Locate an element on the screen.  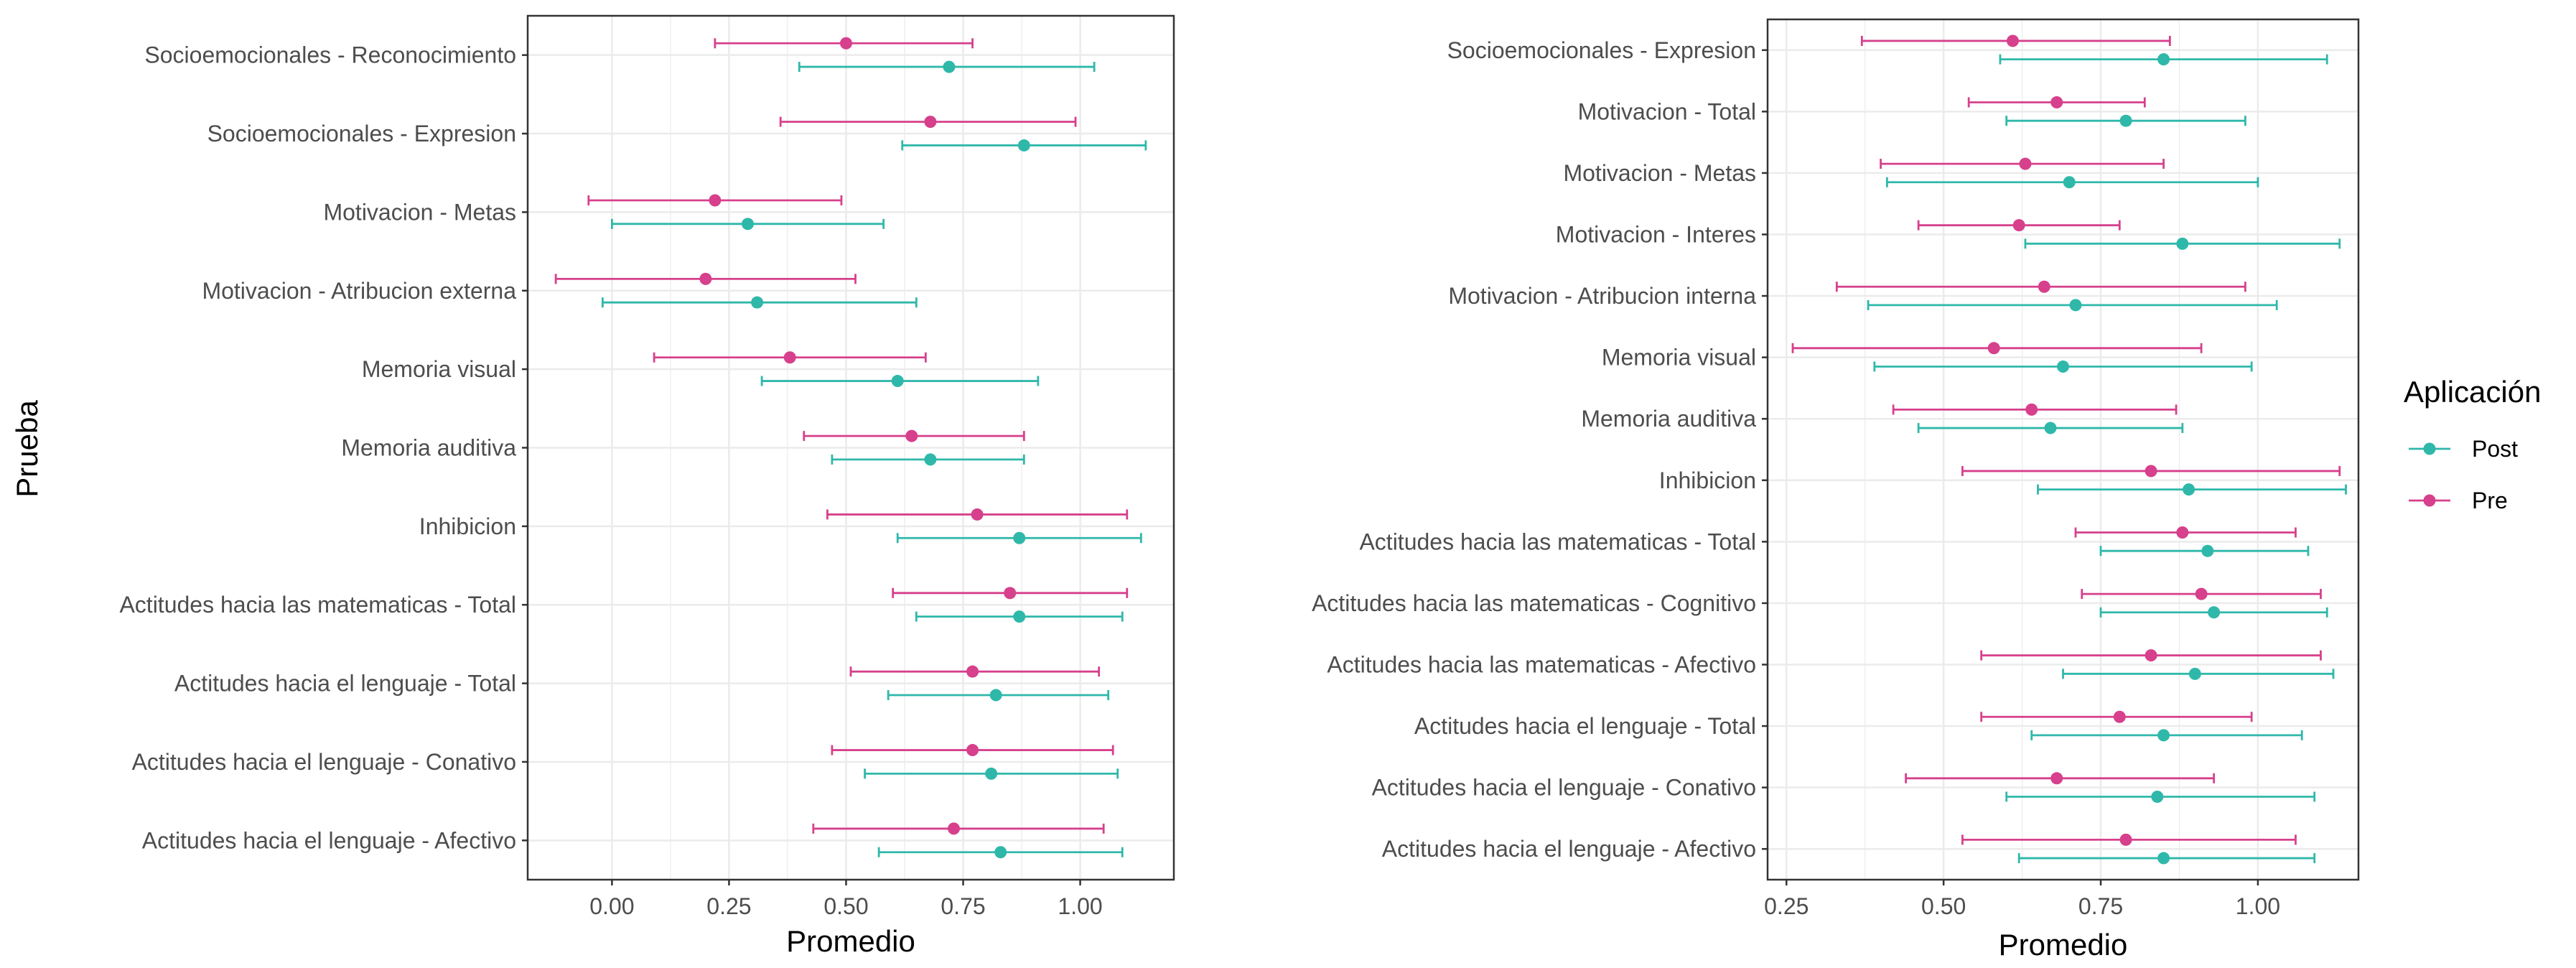
y-tick-label: Inhibicion is located at coordinates (1707, 480).